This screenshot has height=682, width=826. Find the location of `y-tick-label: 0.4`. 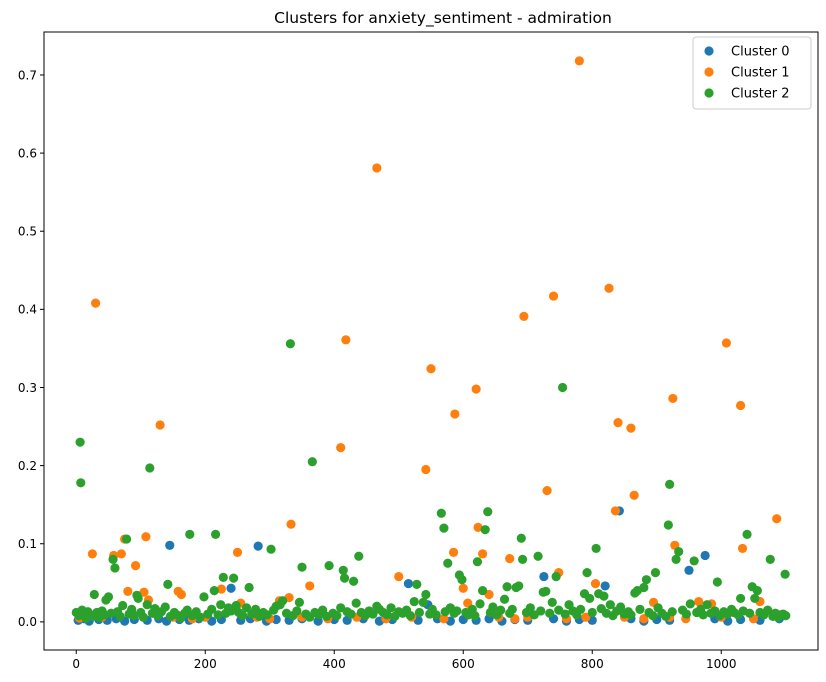

y-tick-label: 0.4 is located at coordinates (27, 310).